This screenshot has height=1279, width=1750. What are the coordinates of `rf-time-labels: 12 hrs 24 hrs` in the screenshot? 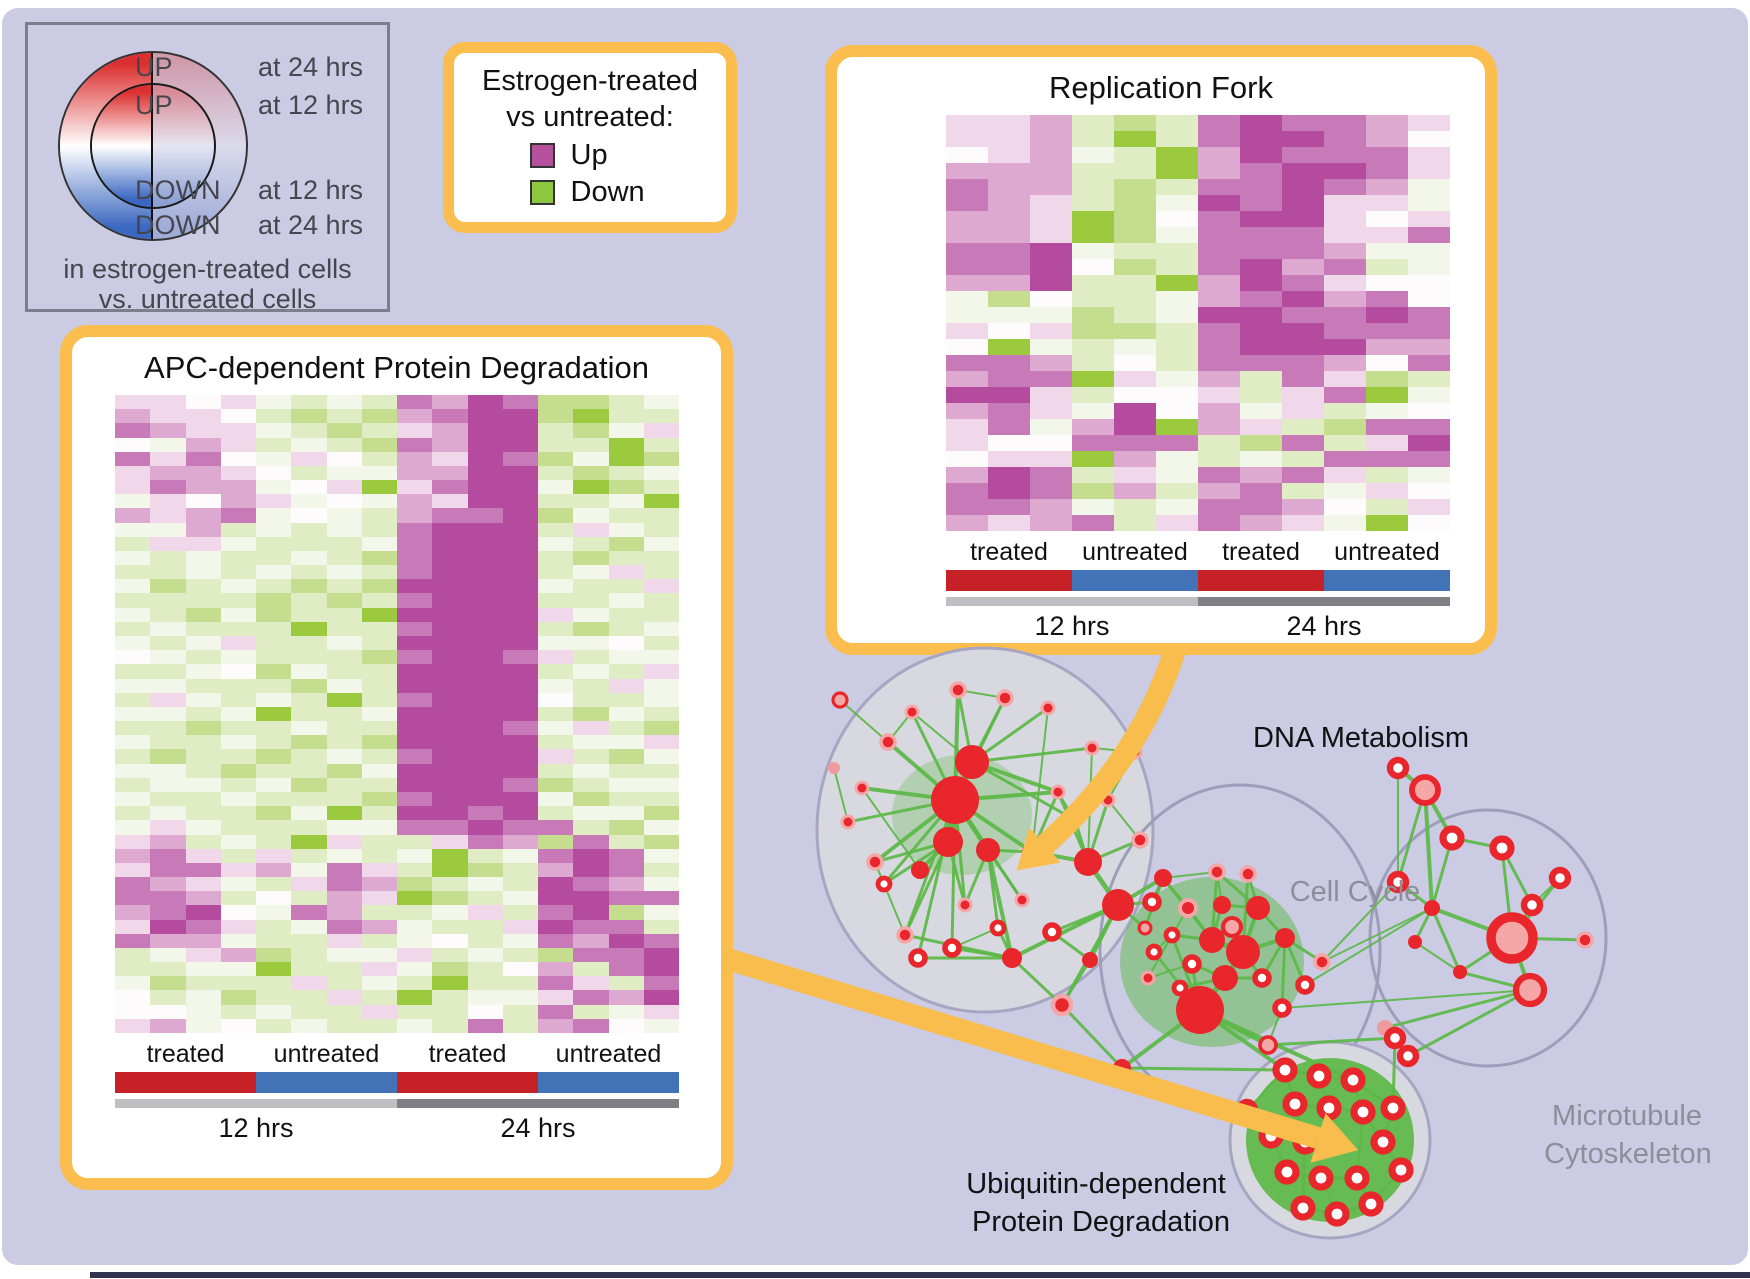 It's located at (1198, 626).